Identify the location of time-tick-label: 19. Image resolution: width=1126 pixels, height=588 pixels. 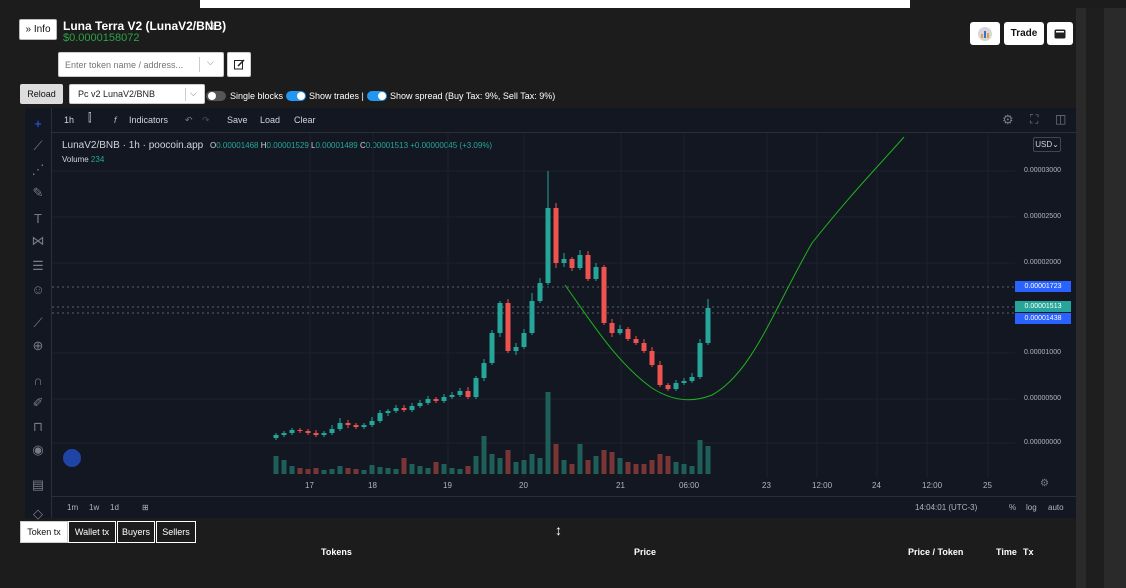
(447, 485).